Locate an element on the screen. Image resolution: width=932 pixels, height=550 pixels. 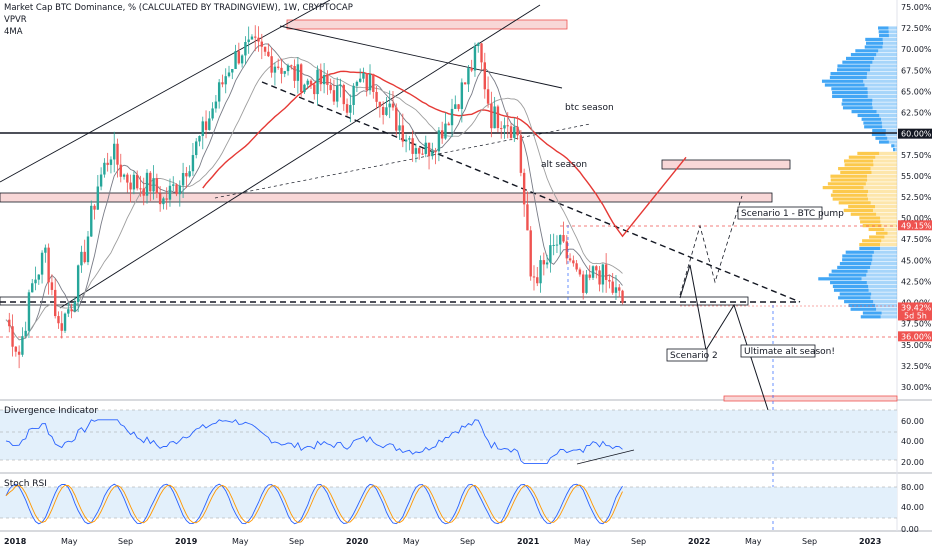
stoch-pane: Stoch RSI 80.00 40.00 0.00 is located at coordinates (462, 506).